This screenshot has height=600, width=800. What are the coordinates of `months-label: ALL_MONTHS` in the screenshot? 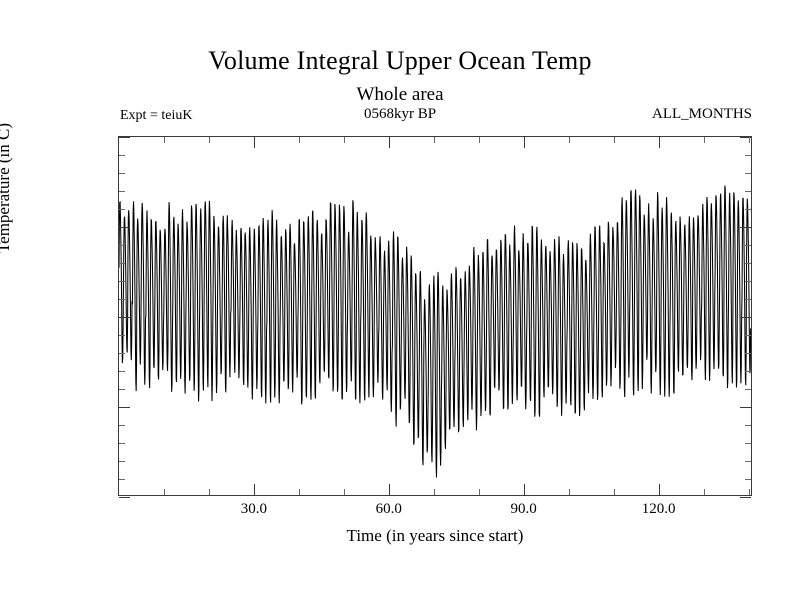 It's located at (702, 114).